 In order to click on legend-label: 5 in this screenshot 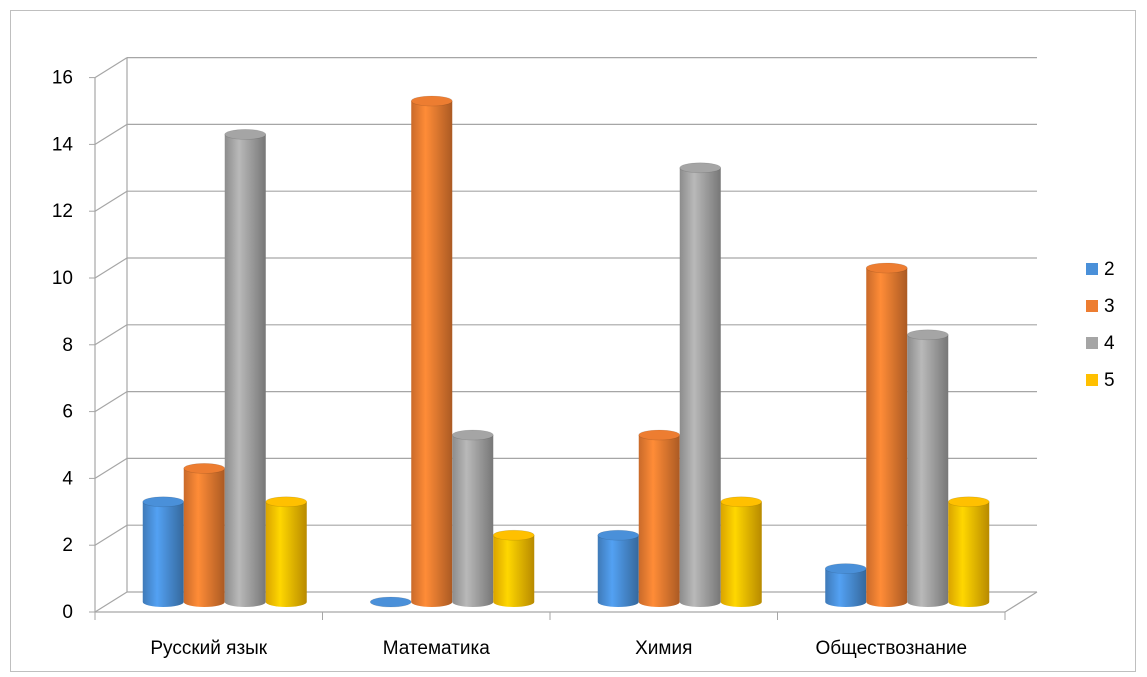, I will do `click(1109, 380)`.